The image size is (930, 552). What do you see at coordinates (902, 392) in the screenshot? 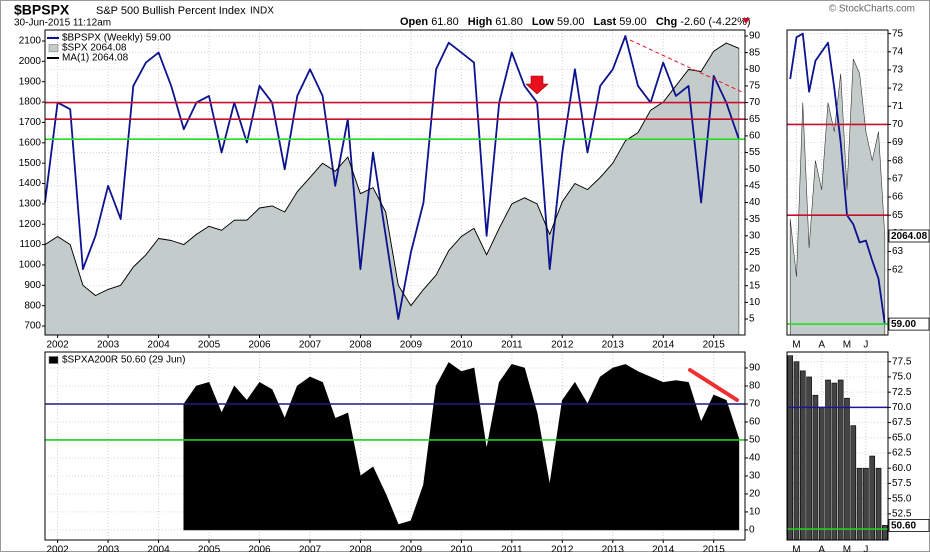
I see `y-tick-label: 72.5` at bounding box center [902, 392].